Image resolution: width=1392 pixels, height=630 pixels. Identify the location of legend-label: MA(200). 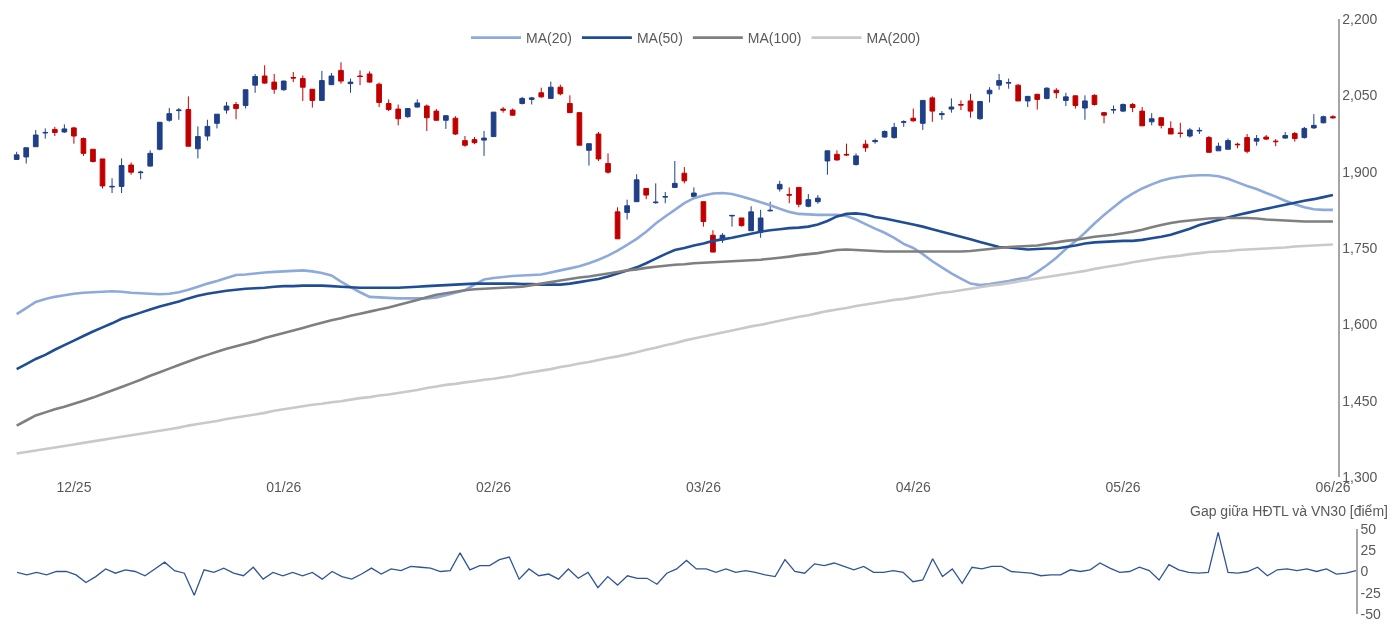
(893, 38).